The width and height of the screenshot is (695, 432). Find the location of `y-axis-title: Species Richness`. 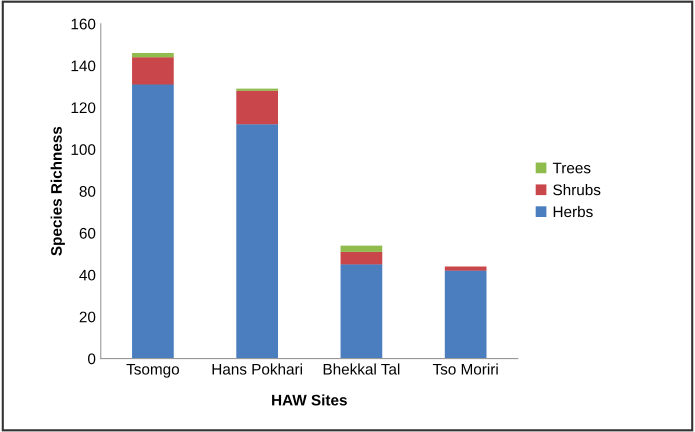

y-axis-title: Species Richness is located at coordinates (57, 191).